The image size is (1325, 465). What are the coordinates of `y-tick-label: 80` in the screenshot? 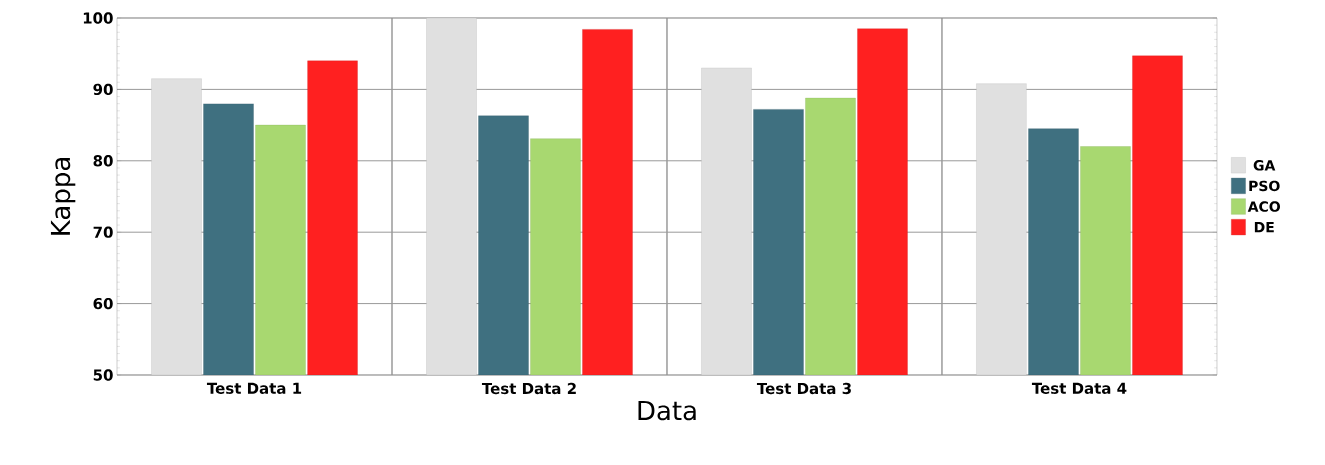 It's located at (103, 161).